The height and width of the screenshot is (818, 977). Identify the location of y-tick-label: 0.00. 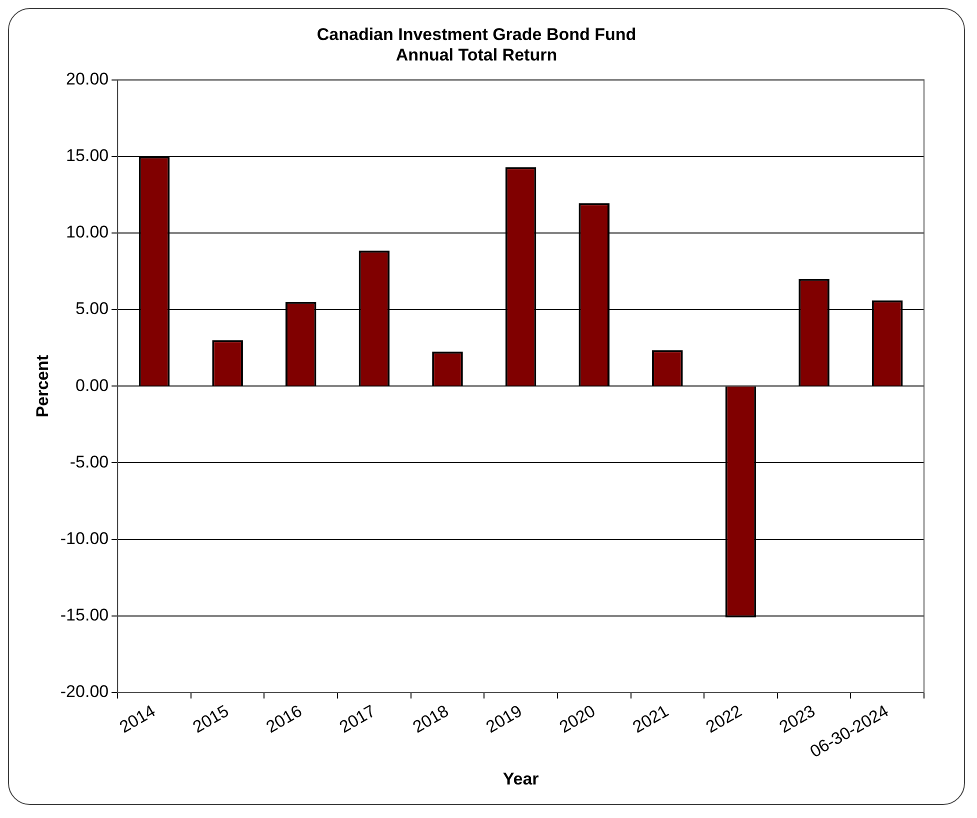
(92, 385).